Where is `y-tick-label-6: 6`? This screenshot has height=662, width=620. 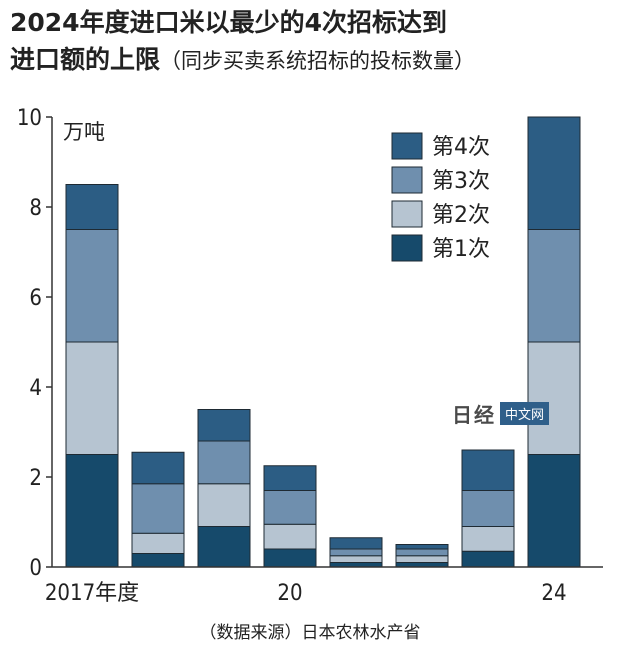
y-tick-label-6: 6 is located at coordinates (35, 298).